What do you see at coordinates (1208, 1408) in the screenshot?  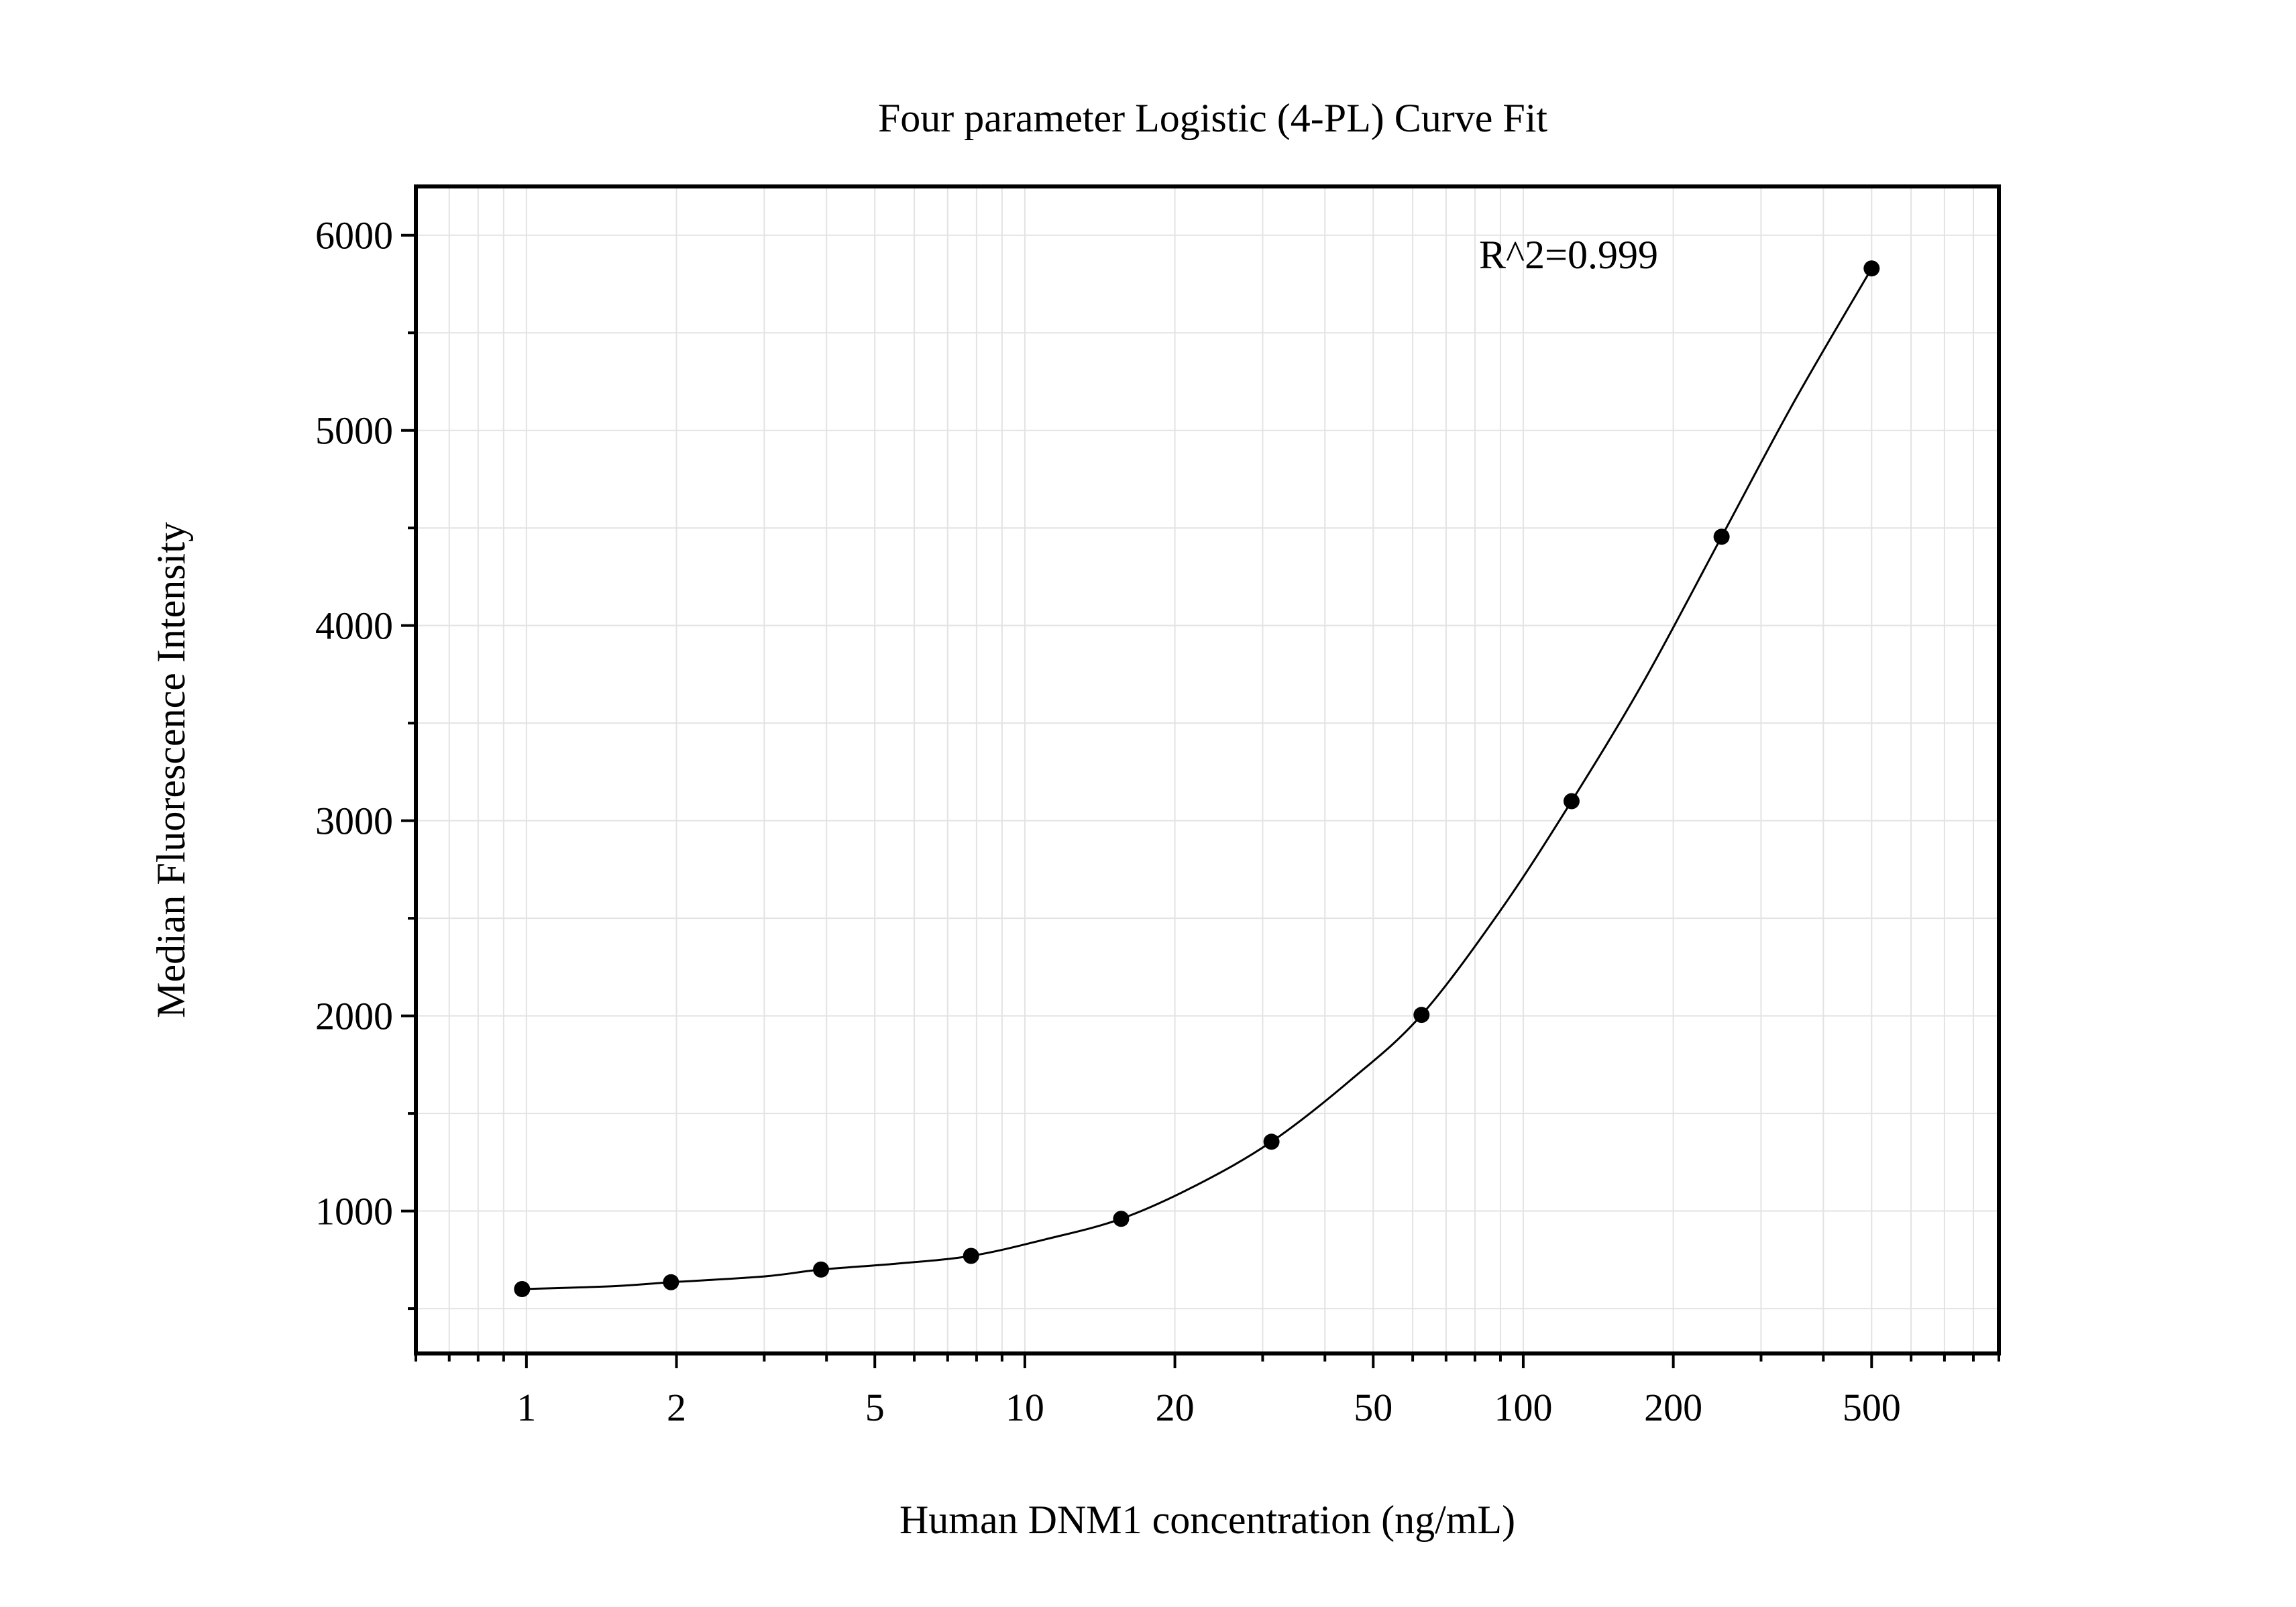 I see `x-tick-labels: 1 2 5 10 20 50 100 200 500` at bounding box center [1208, 1408].